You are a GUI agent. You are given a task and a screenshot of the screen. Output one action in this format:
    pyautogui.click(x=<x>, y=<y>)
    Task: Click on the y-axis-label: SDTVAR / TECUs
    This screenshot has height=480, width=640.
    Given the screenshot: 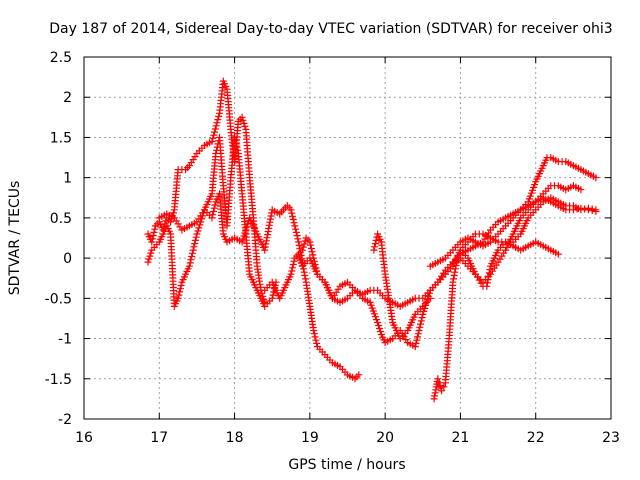 What is the action you would take?
    pyautogui.click(x=15, y=238)
    